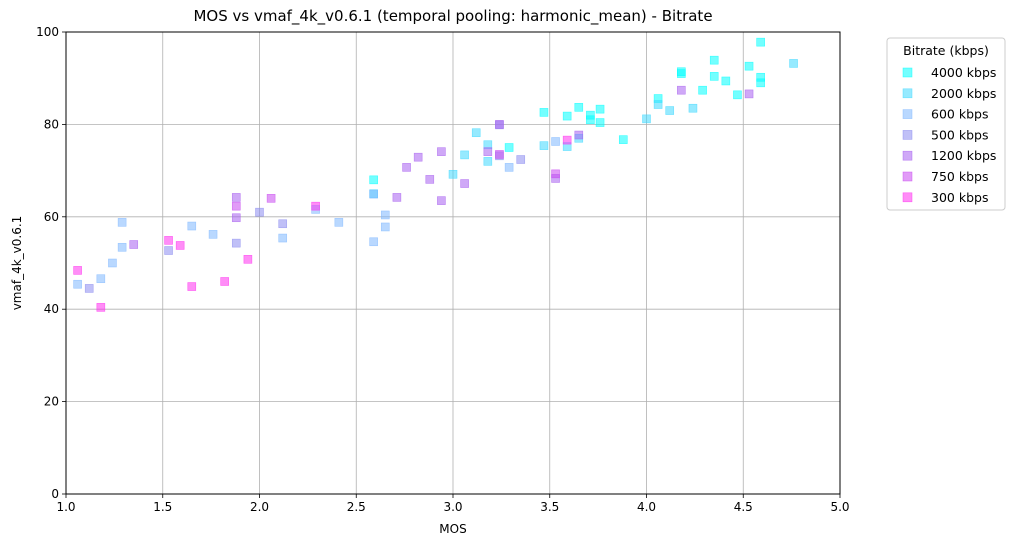 This screenshot has width=1018, height=547. What do you see at coordinates (646, 507) in the screenshot?
I see `x-tick-label: 4.0` at bounding box center [646, 507].